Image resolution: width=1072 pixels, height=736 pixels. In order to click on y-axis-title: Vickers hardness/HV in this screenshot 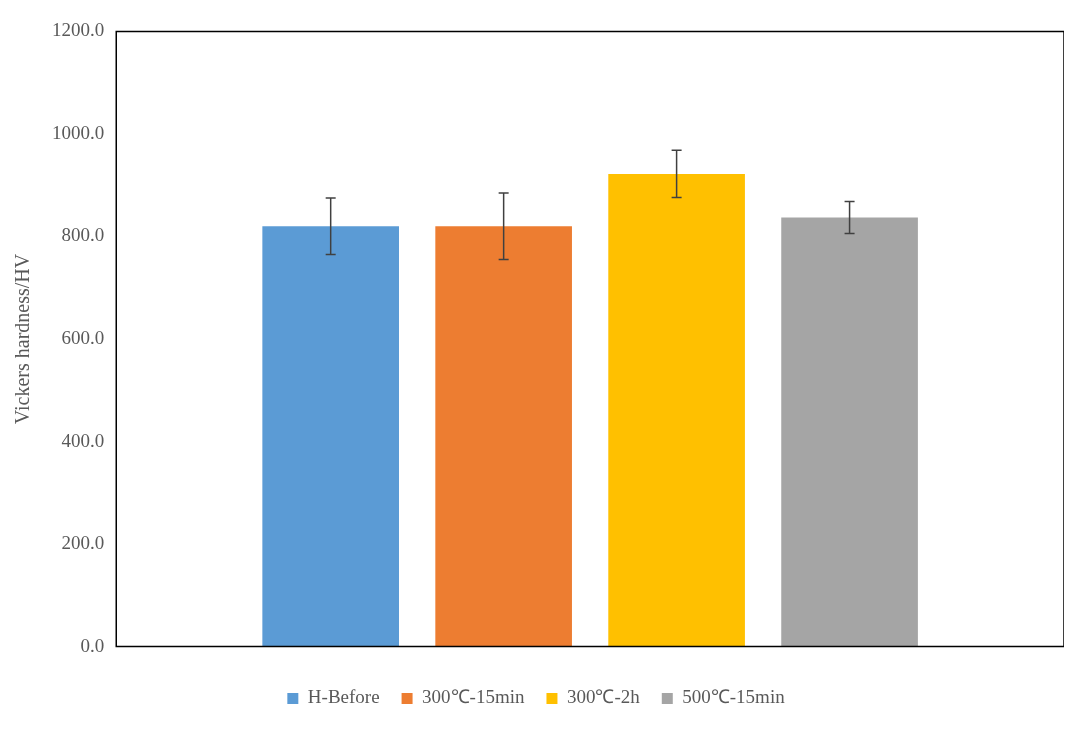, I will do `click(22, 339)`.